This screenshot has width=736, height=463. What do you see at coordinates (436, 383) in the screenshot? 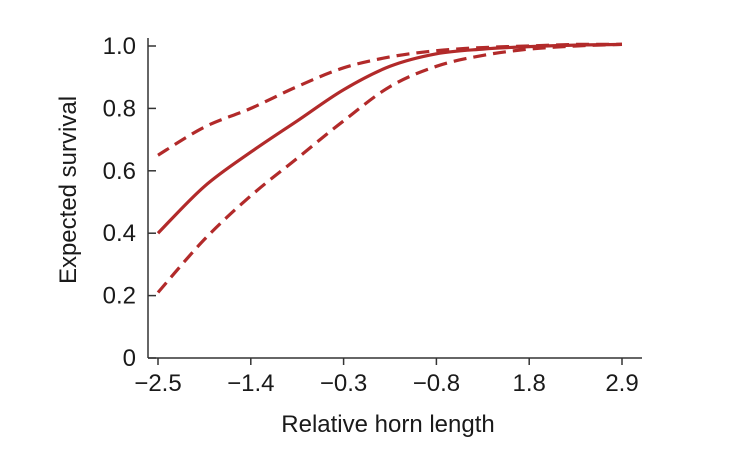
I see `x-tick-label: −0.8` at bounding box center [436, 383].